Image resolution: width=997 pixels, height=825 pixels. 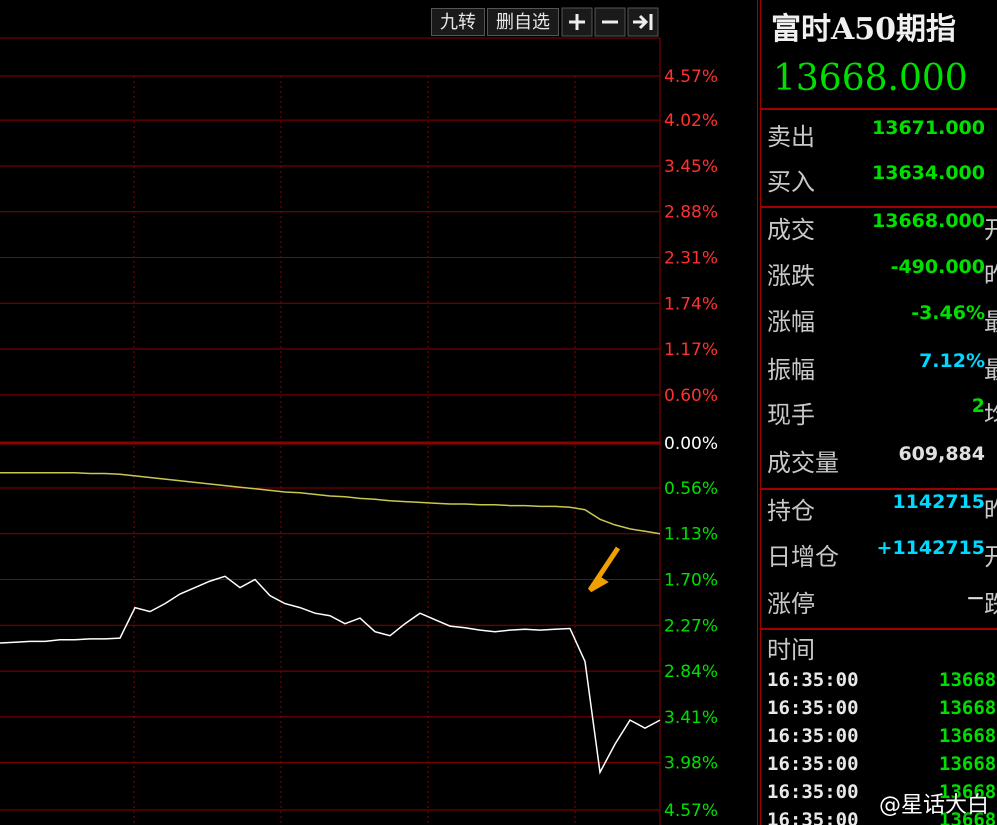 I want to click on quote-row: 涨跌 -490.000昨, so click(x=882, y=276).